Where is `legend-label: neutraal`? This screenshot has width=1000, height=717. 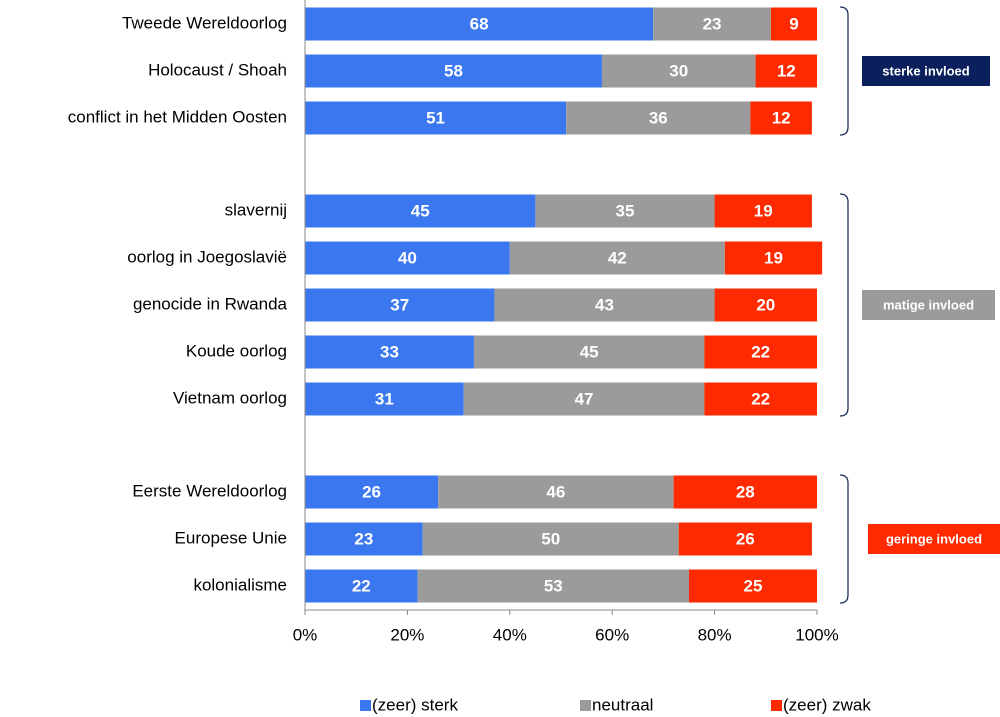 legend-label: neutraal is located at coordinates (622, 704).